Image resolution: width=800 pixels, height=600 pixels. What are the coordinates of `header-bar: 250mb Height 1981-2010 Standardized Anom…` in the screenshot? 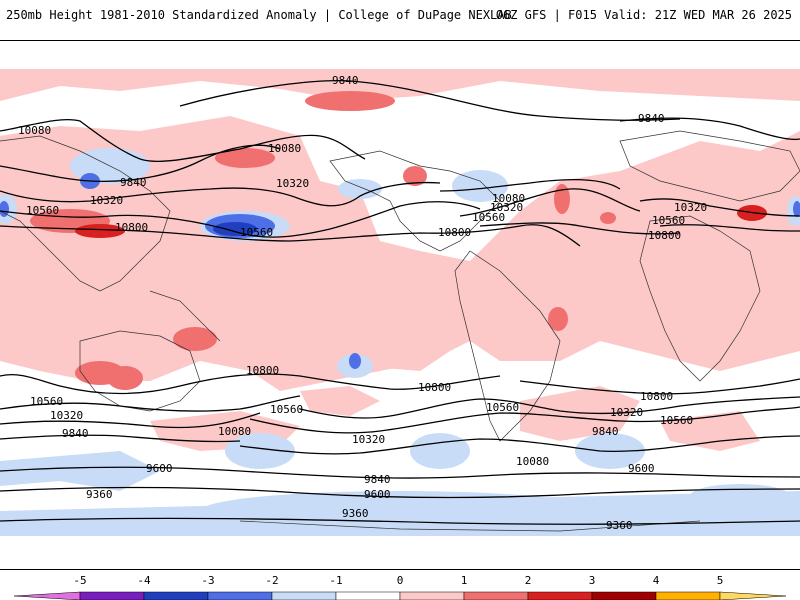 It's located at (400, 20).